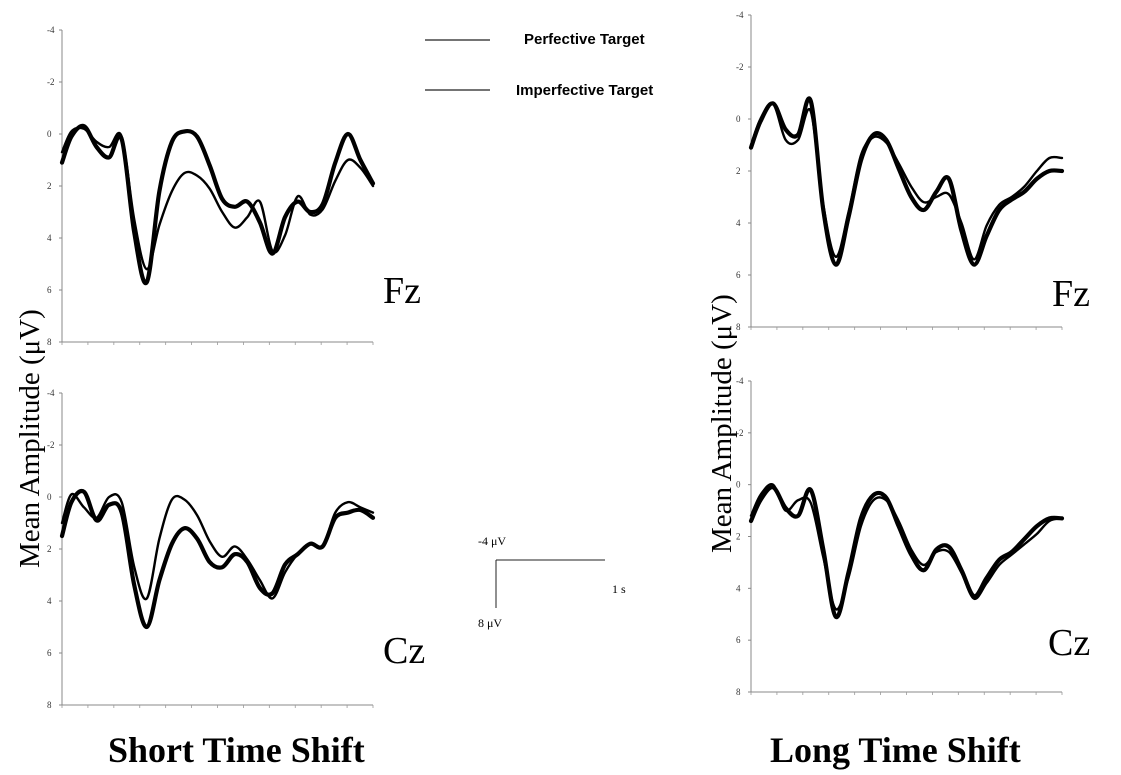 The width and height of the screenshot is (1121, 775). I want to click on legend-label-imperfective: Imperfective Target, so click(584, 90).